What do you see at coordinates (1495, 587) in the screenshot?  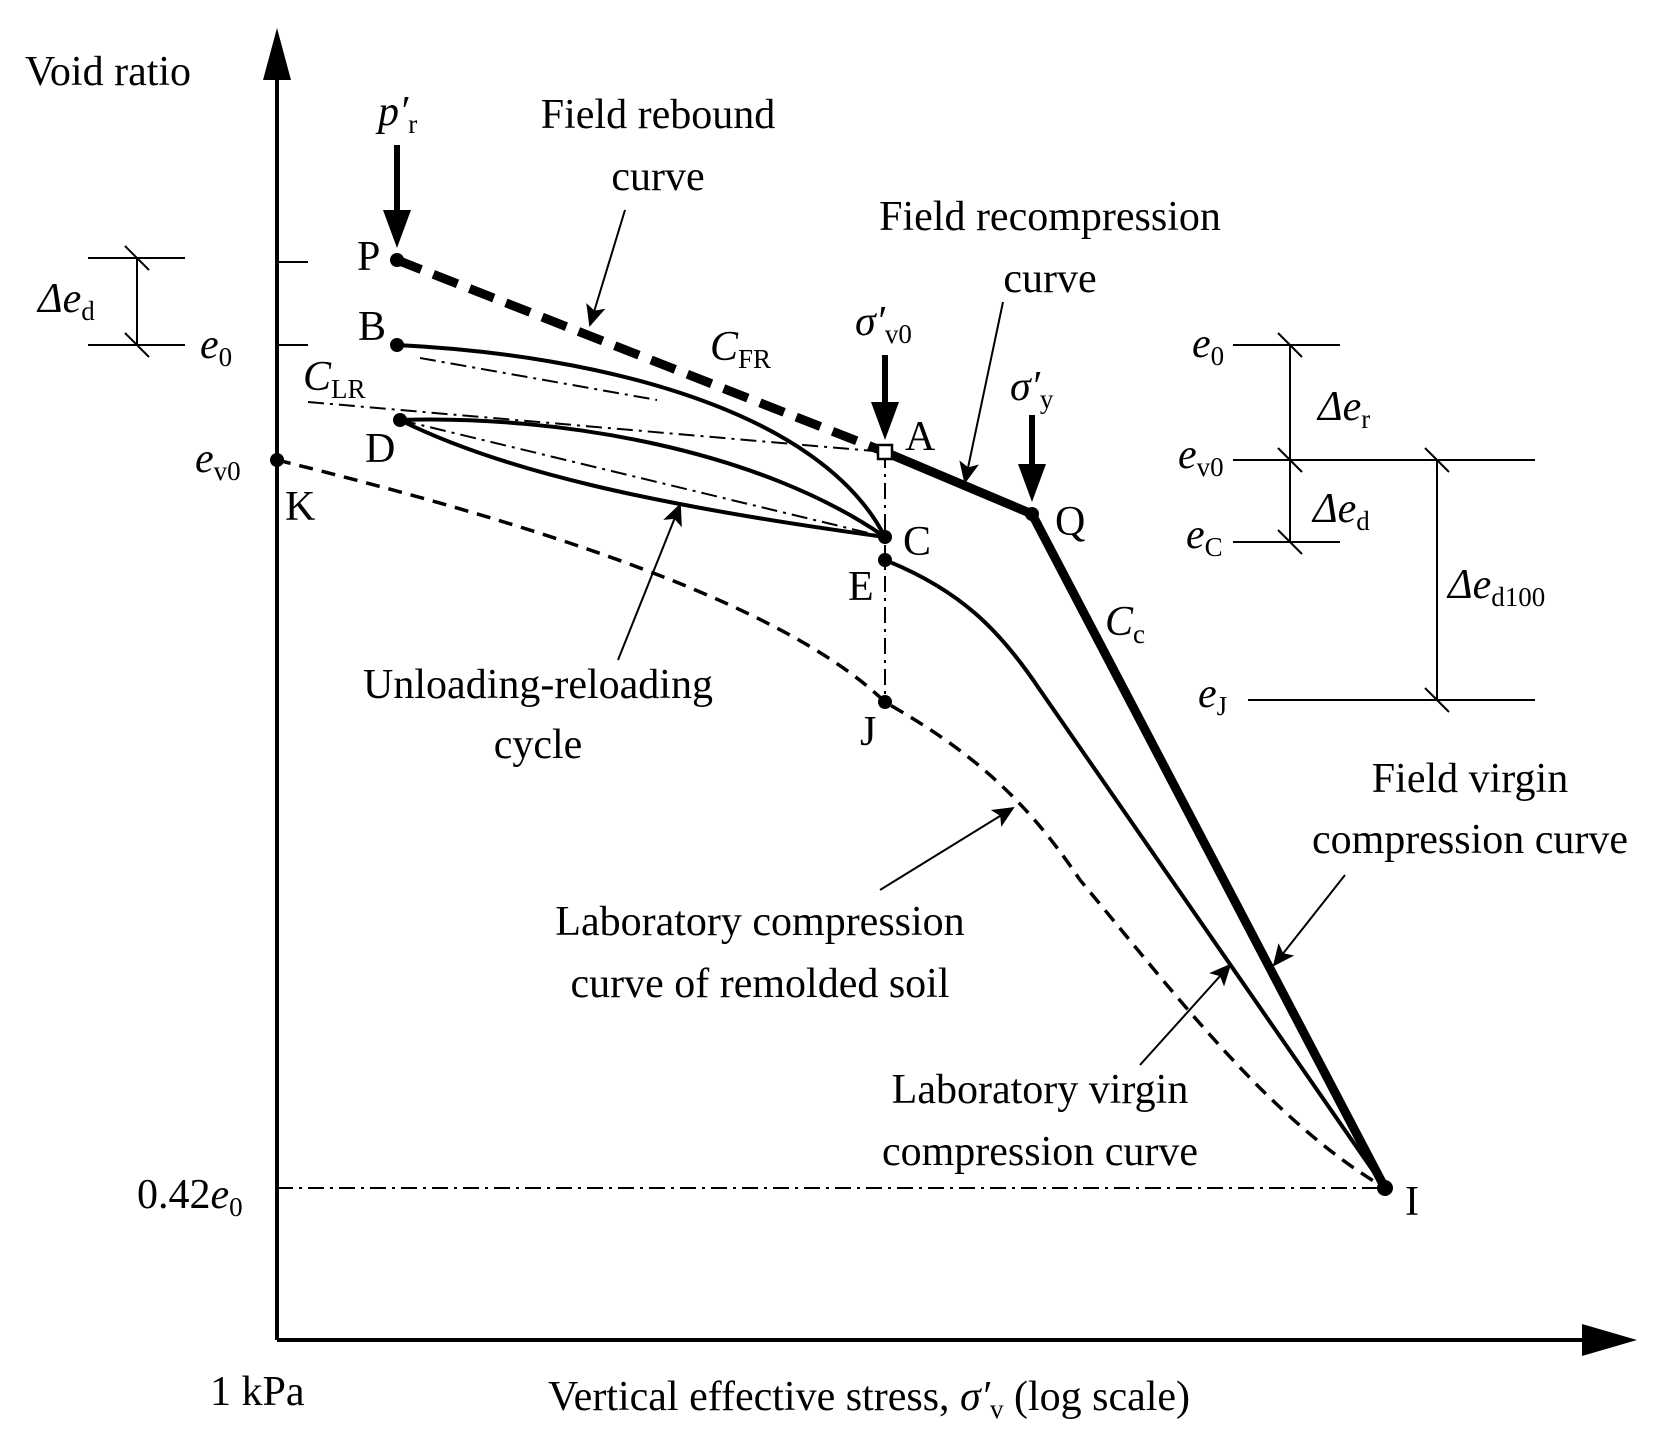 I see `delta-ed100-label: Δed100` at bounding box center [1495, 587].